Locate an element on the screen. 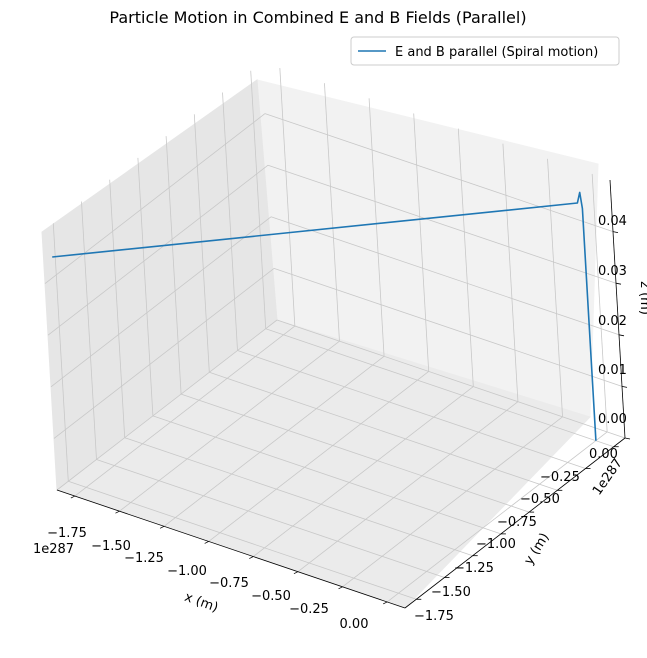 This screenshot has width=647, height=658. x-tick-label: −1.75 is located at coordinates (67, 533).